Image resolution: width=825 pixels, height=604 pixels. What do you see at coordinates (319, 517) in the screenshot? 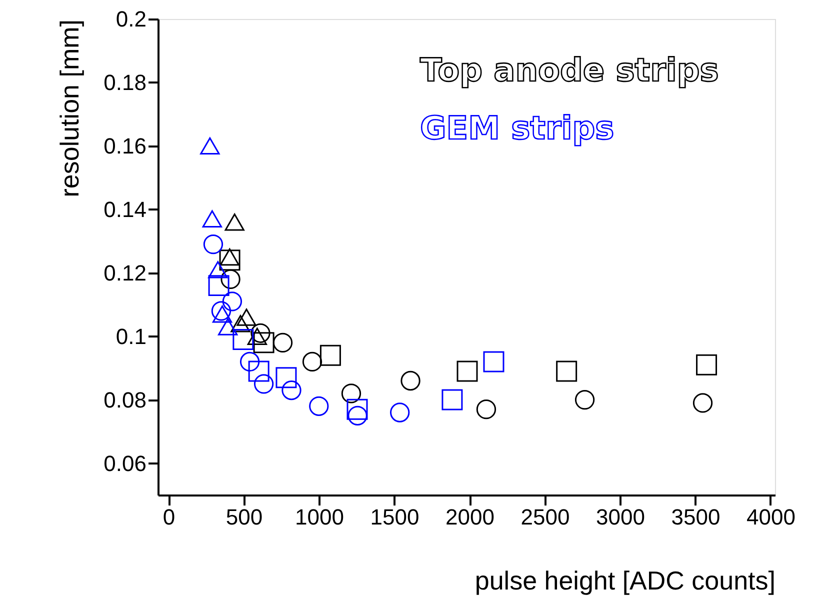
I see `x-tick-label: 1000` at bounding box center [319, 517].